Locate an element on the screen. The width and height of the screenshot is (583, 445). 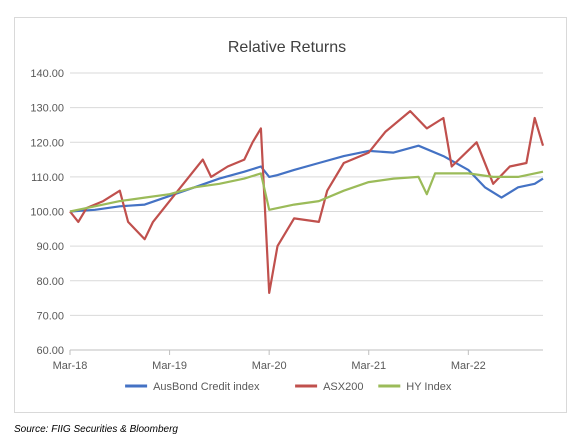
chart-title: Relative Returns is located at coordinates (287, 47).